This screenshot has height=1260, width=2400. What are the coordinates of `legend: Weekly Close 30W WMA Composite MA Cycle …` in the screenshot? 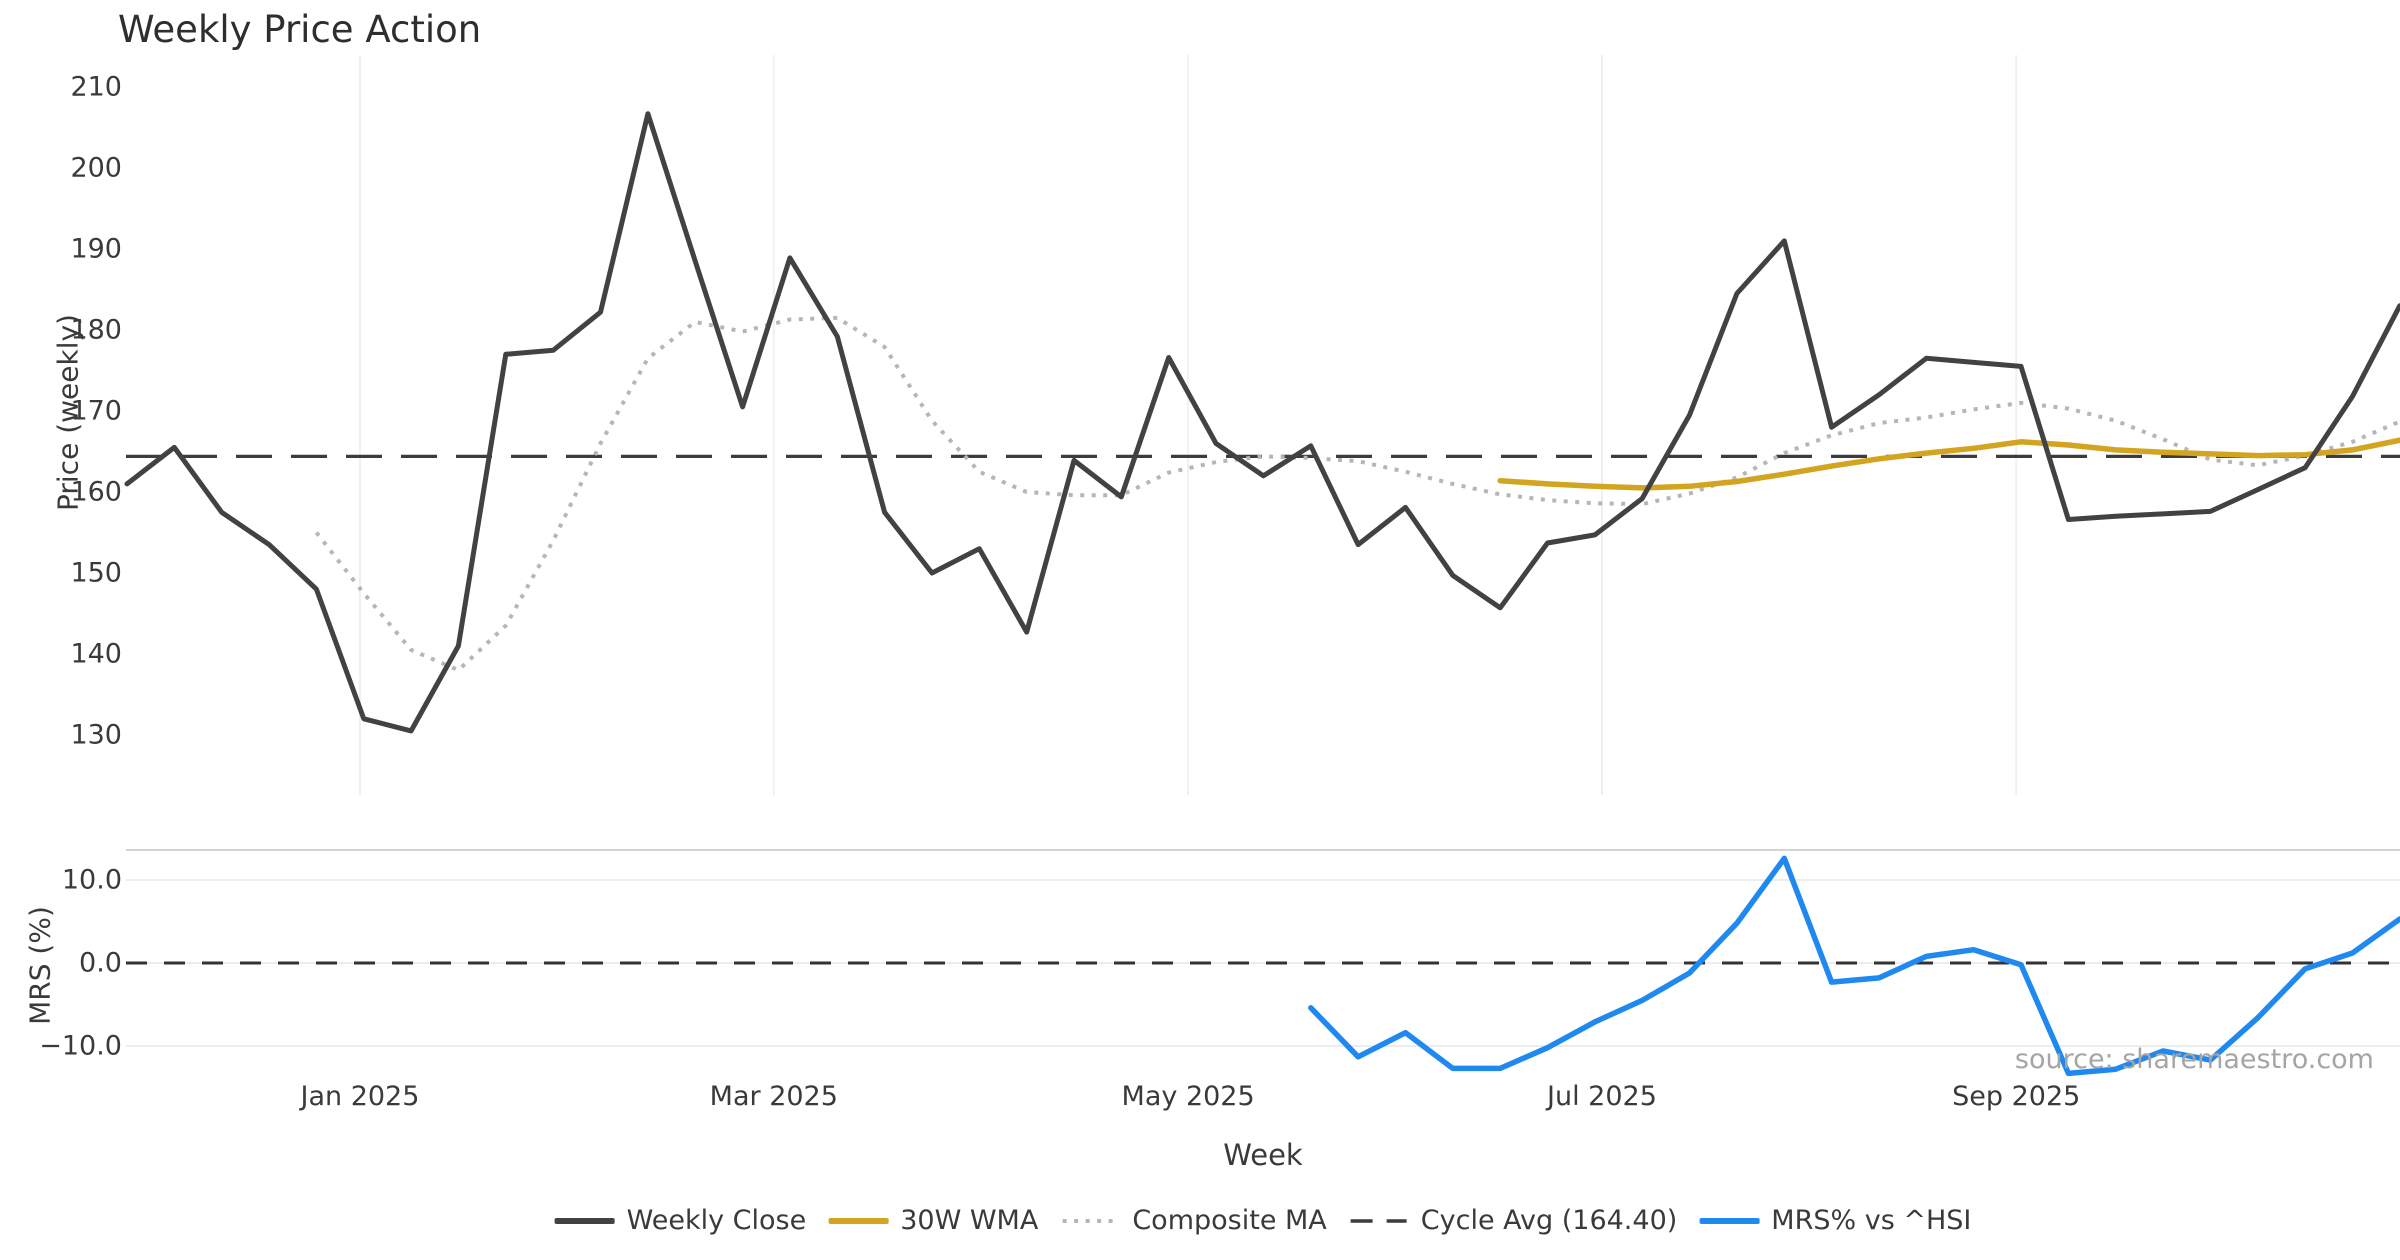 It's located at (1262, 1220).